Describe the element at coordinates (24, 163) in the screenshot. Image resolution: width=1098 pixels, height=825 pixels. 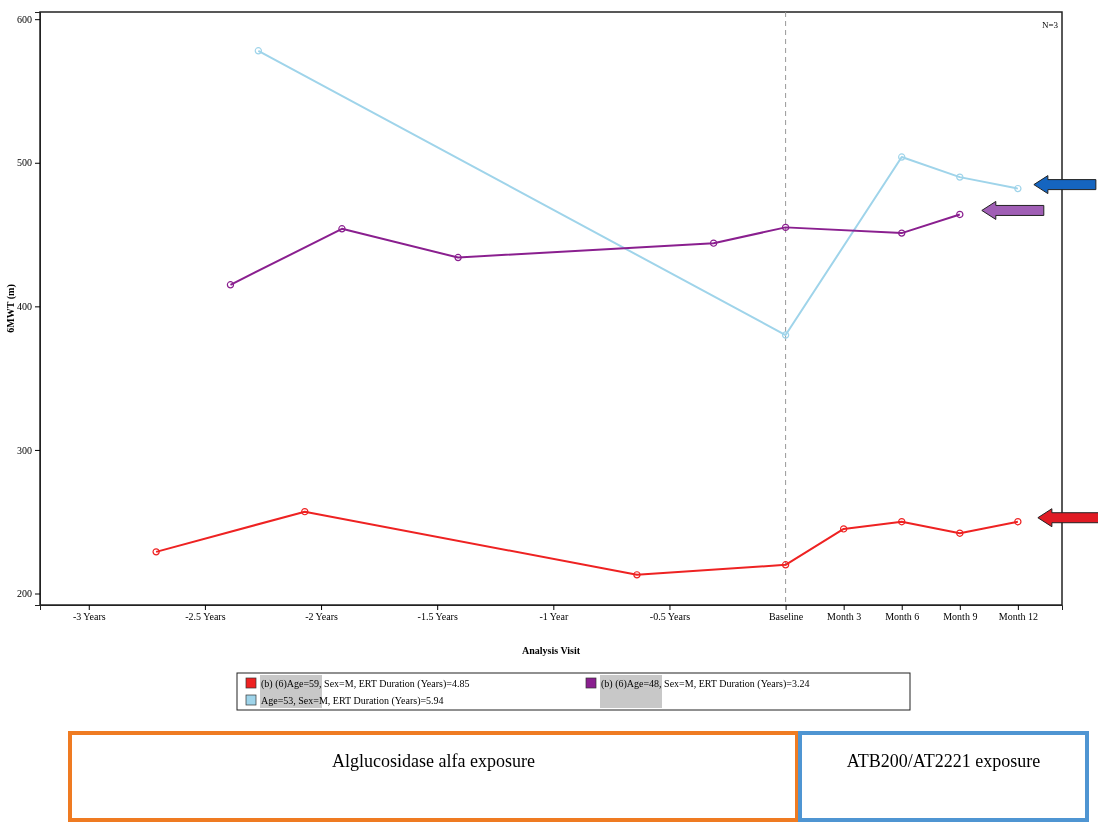
I see `y-tick-label: 500` at that location.